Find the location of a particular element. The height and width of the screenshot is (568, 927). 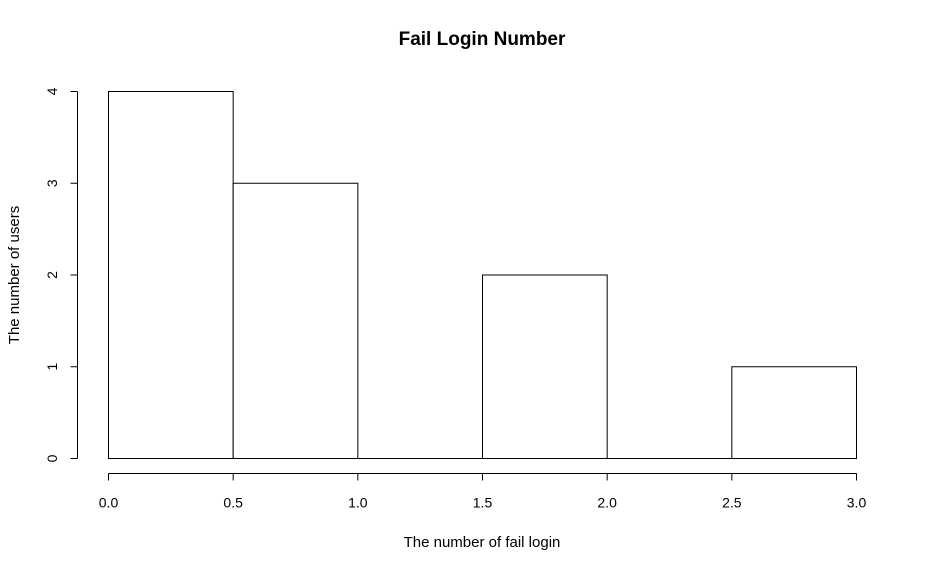

chart-title: Fail Login Number is located at coordinates (482, 39).